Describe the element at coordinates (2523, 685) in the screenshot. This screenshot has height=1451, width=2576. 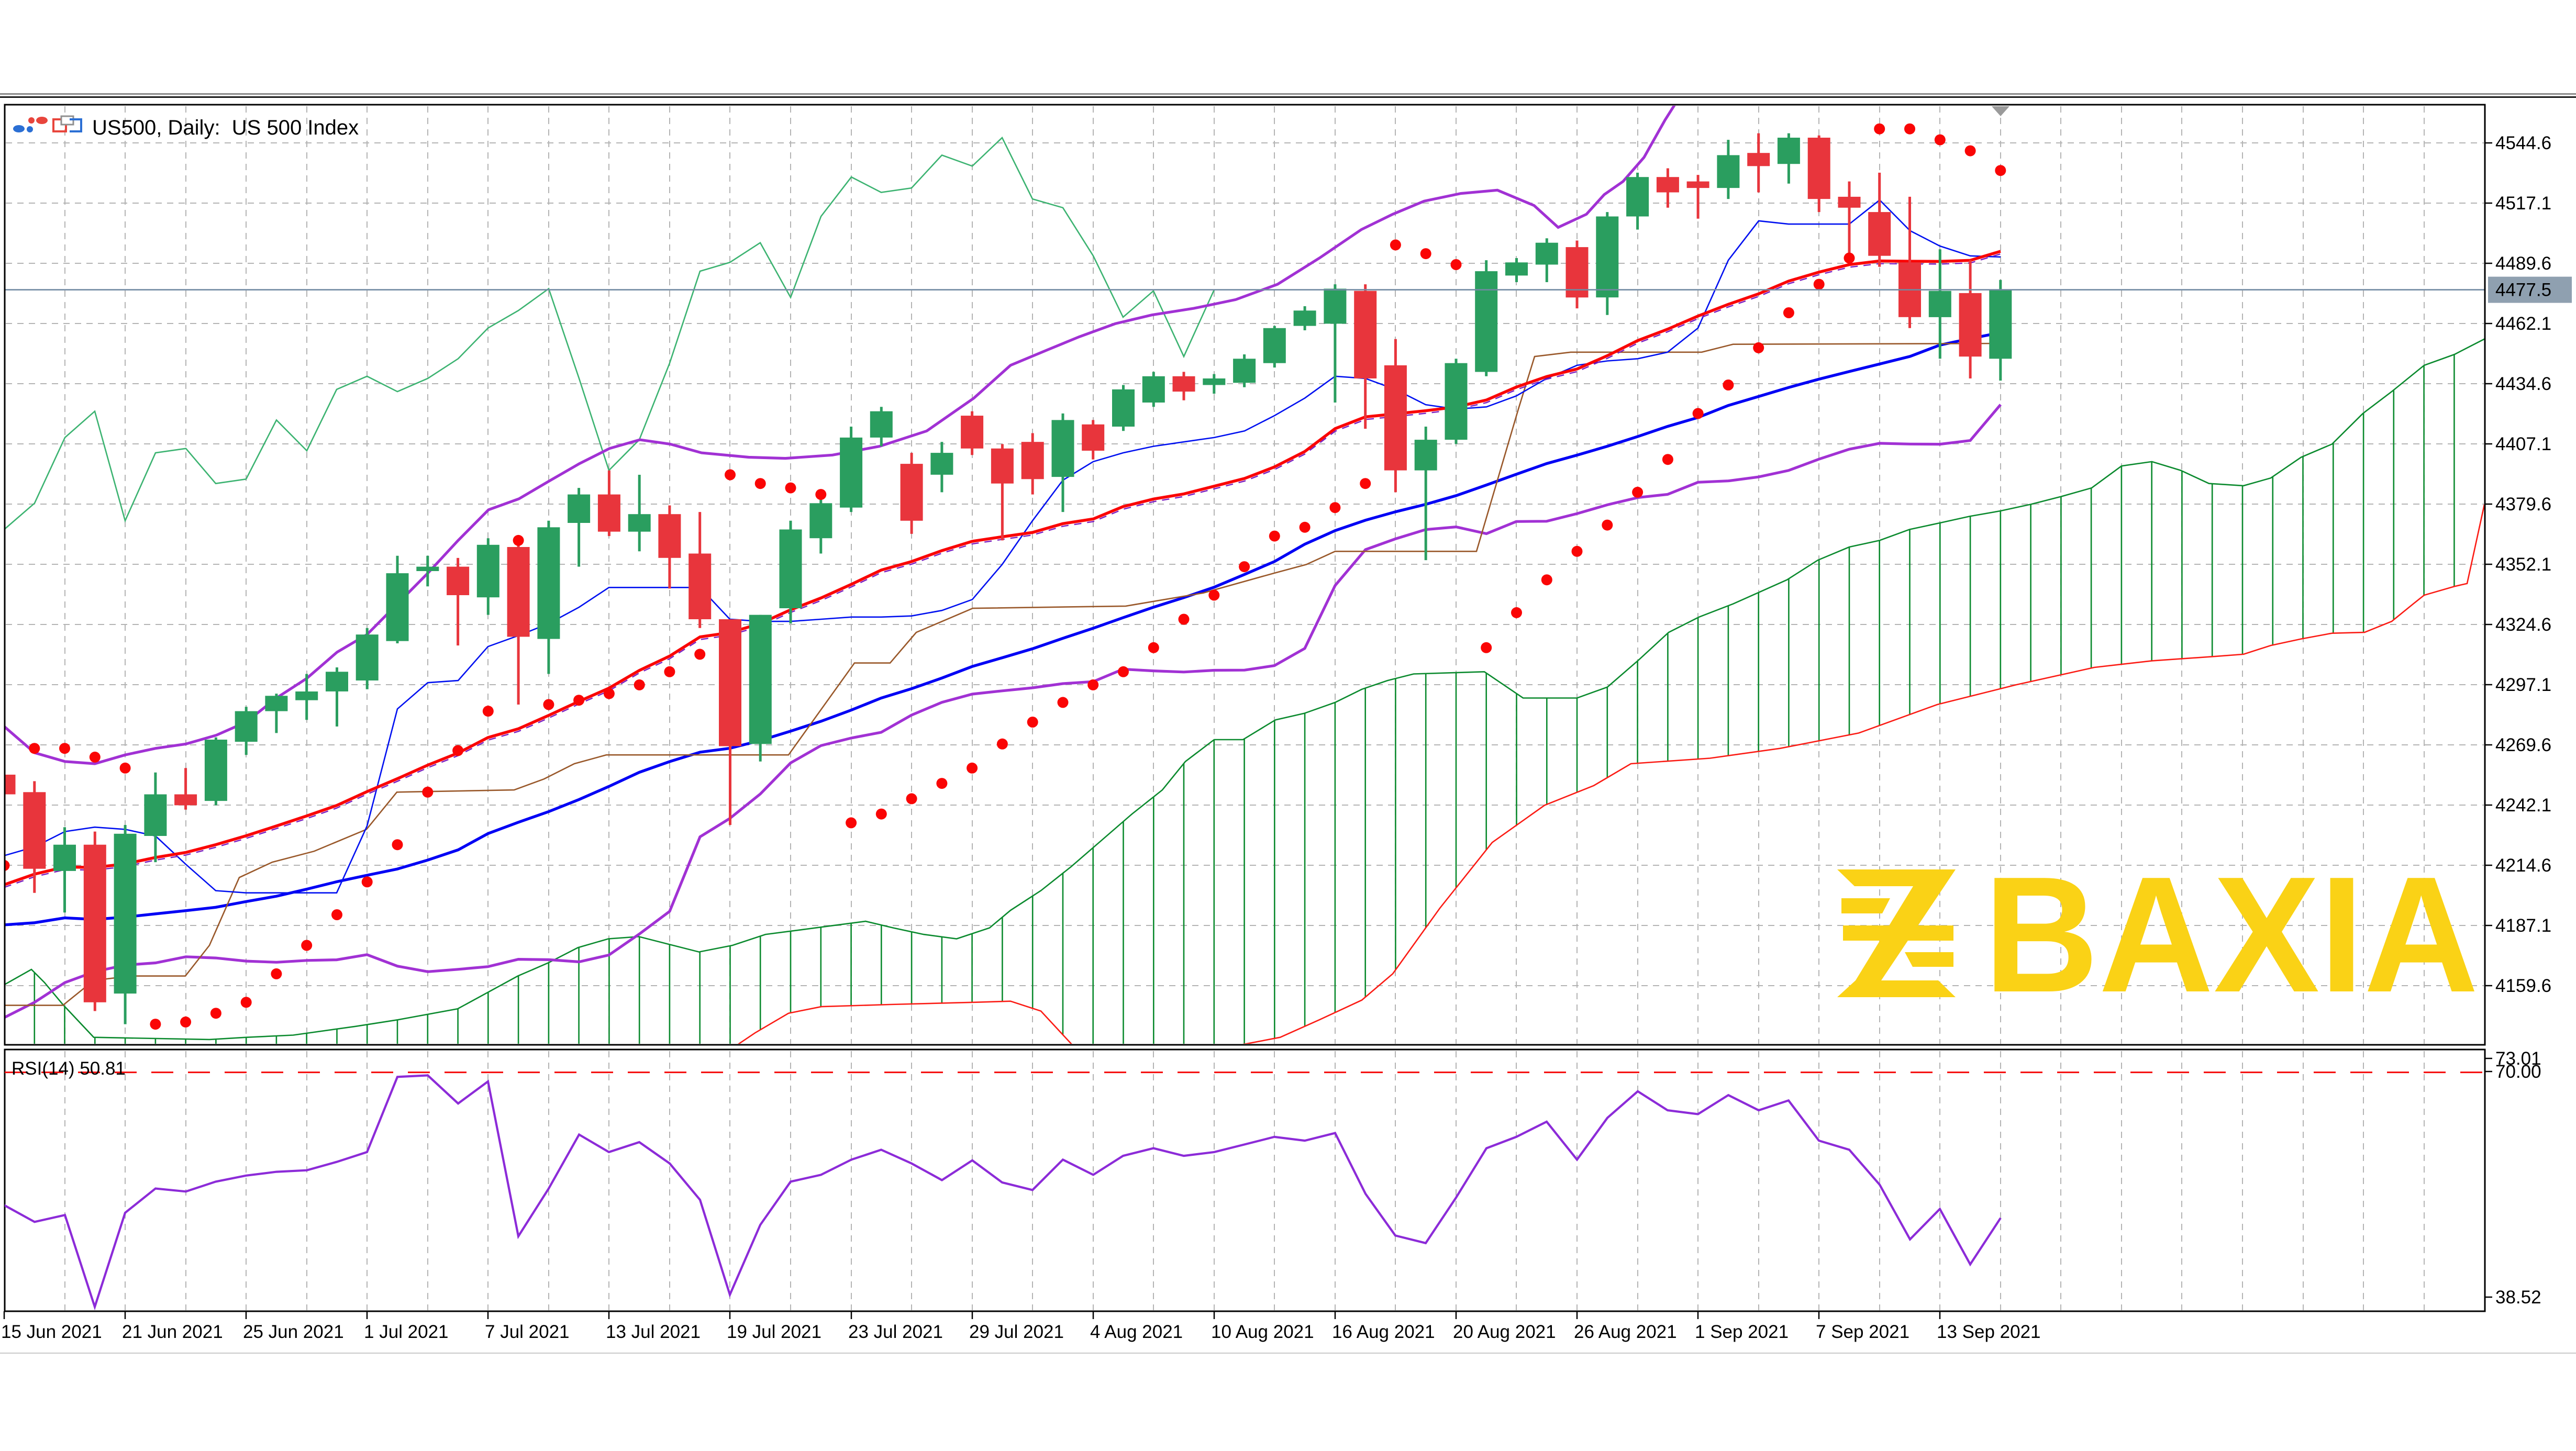
I see `svg-text: 4297.1` at that location.